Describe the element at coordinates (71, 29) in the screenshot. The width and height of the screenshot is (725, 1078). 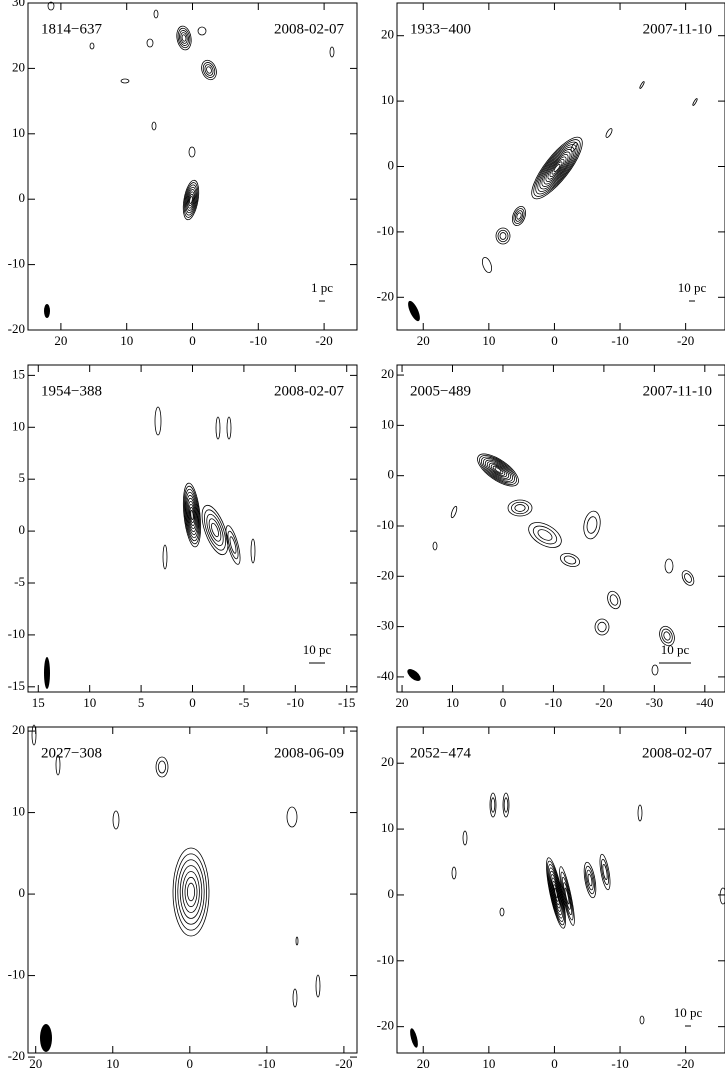
I see `source-name: 1814−637` at that location.